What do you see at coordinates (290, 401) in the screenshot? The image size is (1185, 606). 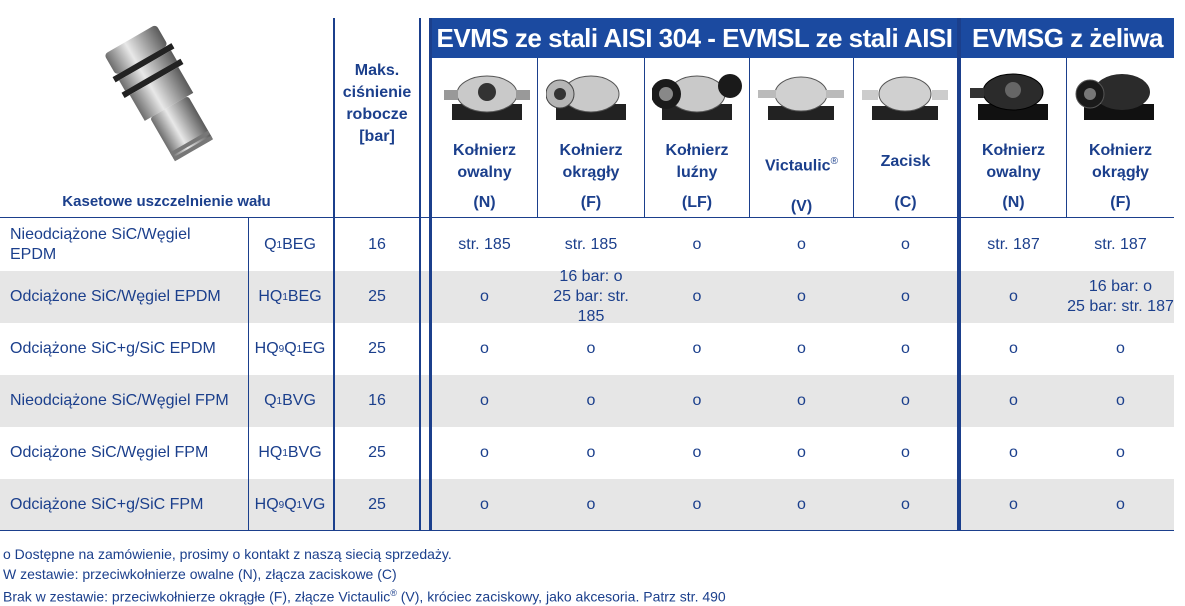 I see `seal-code: Q 1 BVG` at bounding box center [290, 401].